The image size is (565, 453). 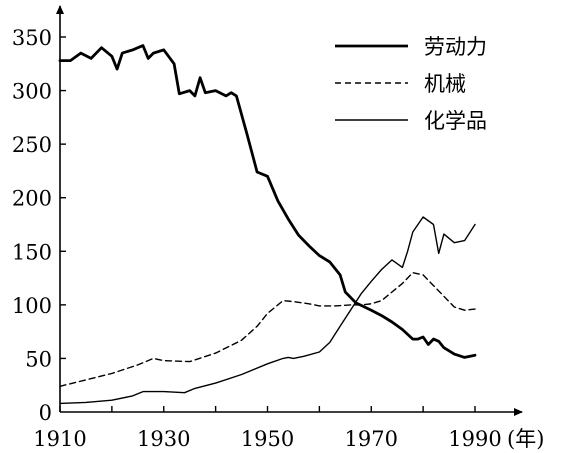 What do you see at coordinates (45, 413) in the screenshot?
I see `y-tick-label: 0` at bounding box center [45, 413].